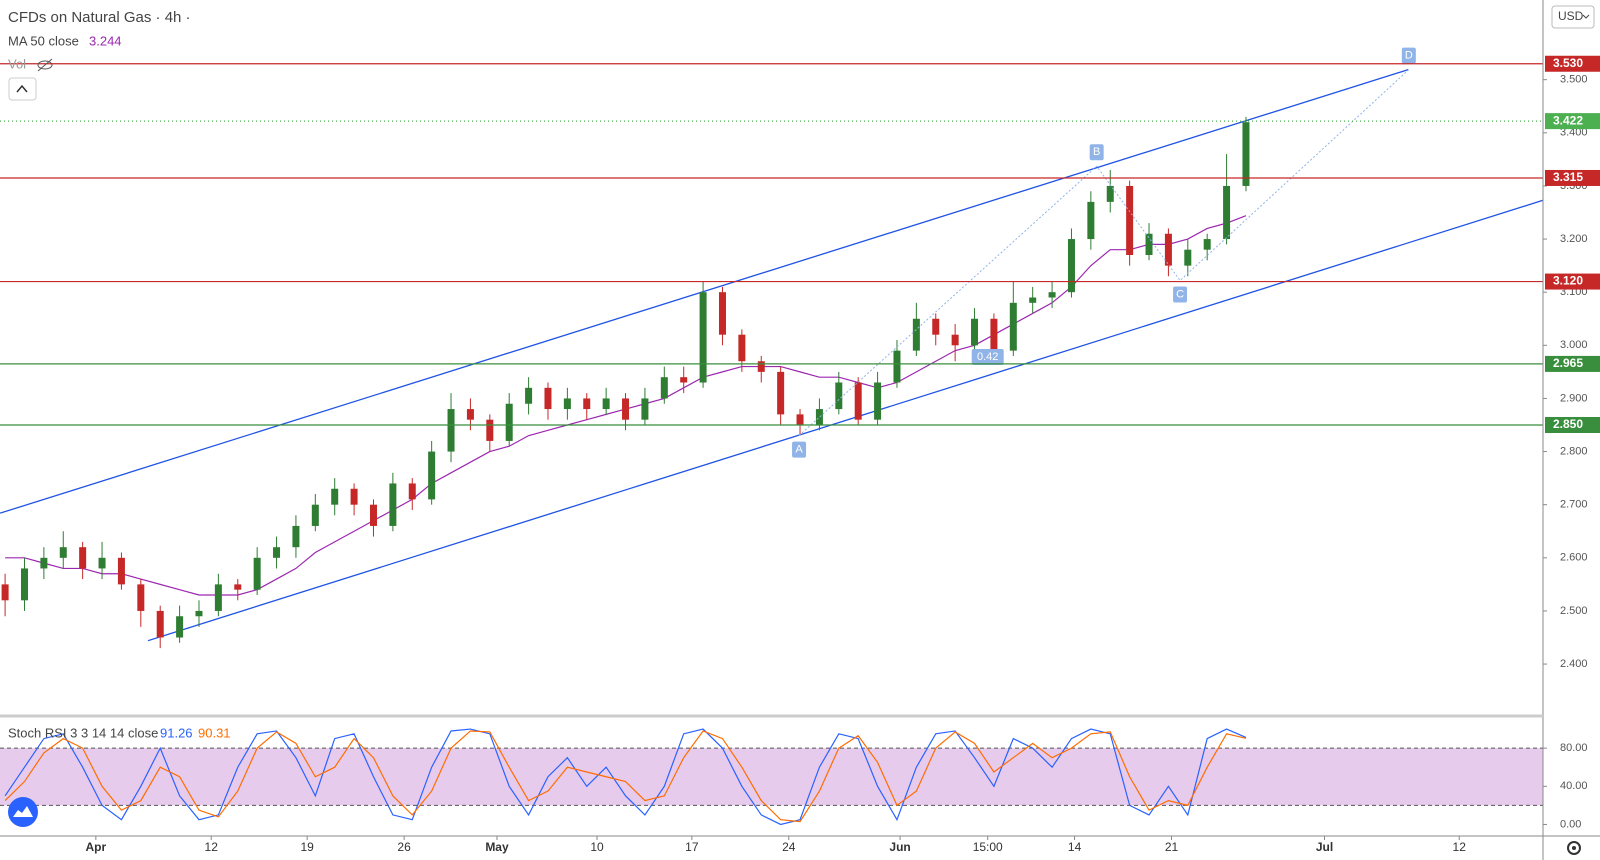  What do you see at coordinates (23, 812) in the screenshot?
I see `logo` at bounding box center [23, 812].